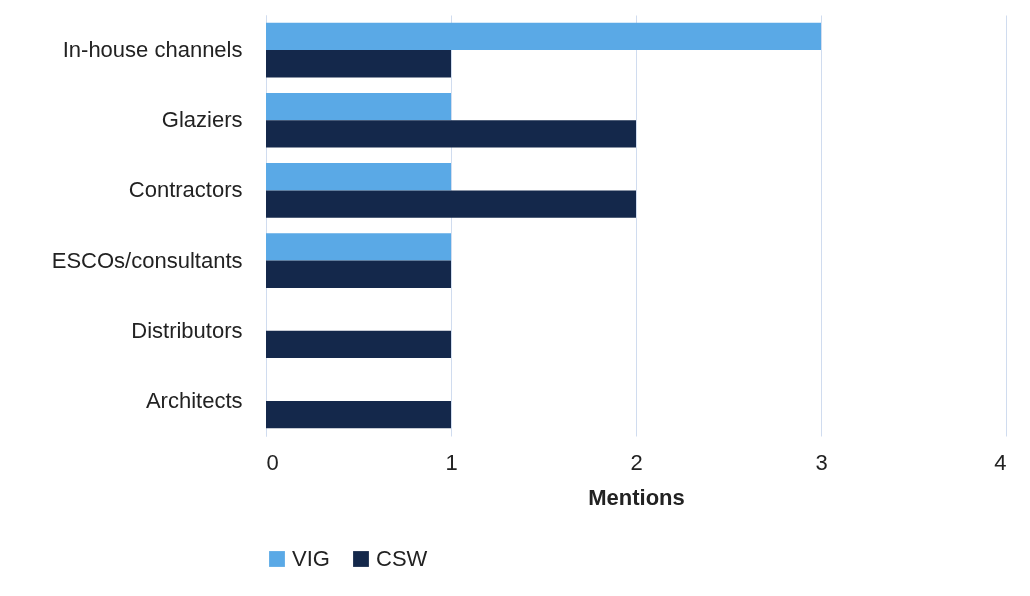  I want to click on legend-label: VIG, so click(311, 558).